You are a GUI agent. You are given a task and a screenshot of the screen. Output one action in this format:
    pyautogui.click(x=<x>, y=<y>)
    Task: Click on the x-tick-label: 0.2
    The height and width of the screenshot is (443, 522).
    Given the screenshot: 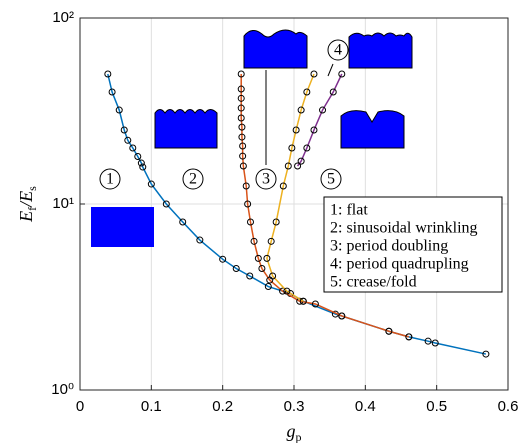 What is the action you would take?
    pyautogui.click(x=222, y=406)
    